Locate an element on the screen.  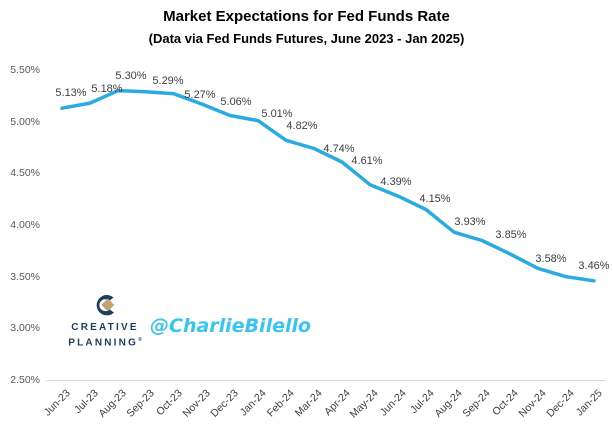
creative-planning-wordmark: CREATIVE PLANNING® is located at coordinates (105, 335).